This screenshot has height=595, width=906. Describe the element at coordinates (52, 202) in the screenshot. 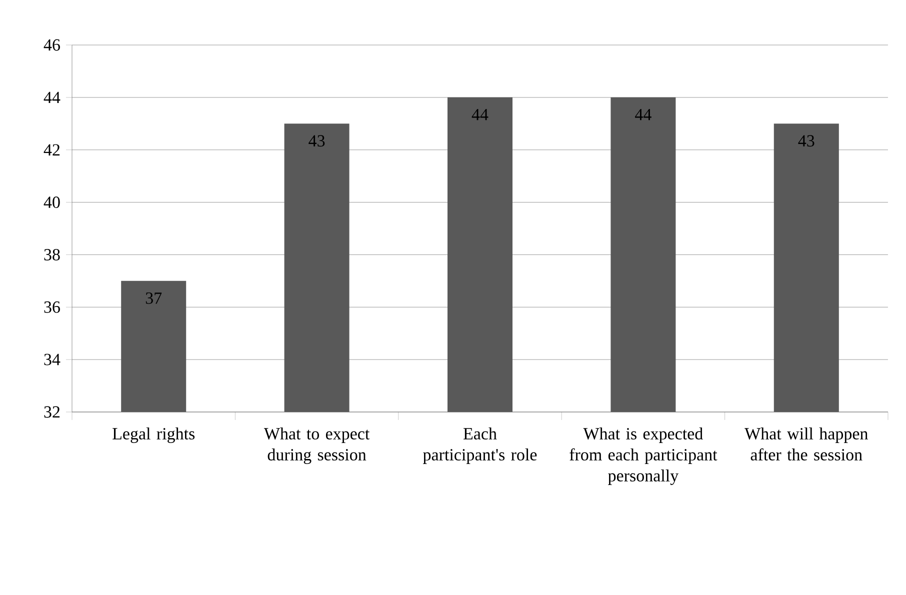

I see `y-tick-label: 40` at that location.